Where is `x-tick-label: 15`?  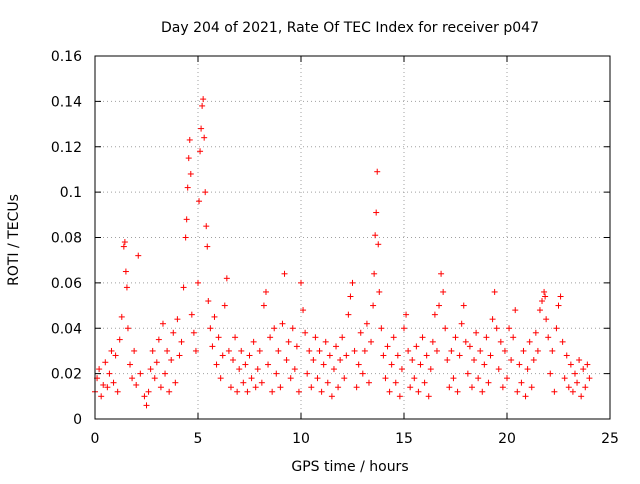
x-tick-label: 15 is located at coordinates (404, 439).